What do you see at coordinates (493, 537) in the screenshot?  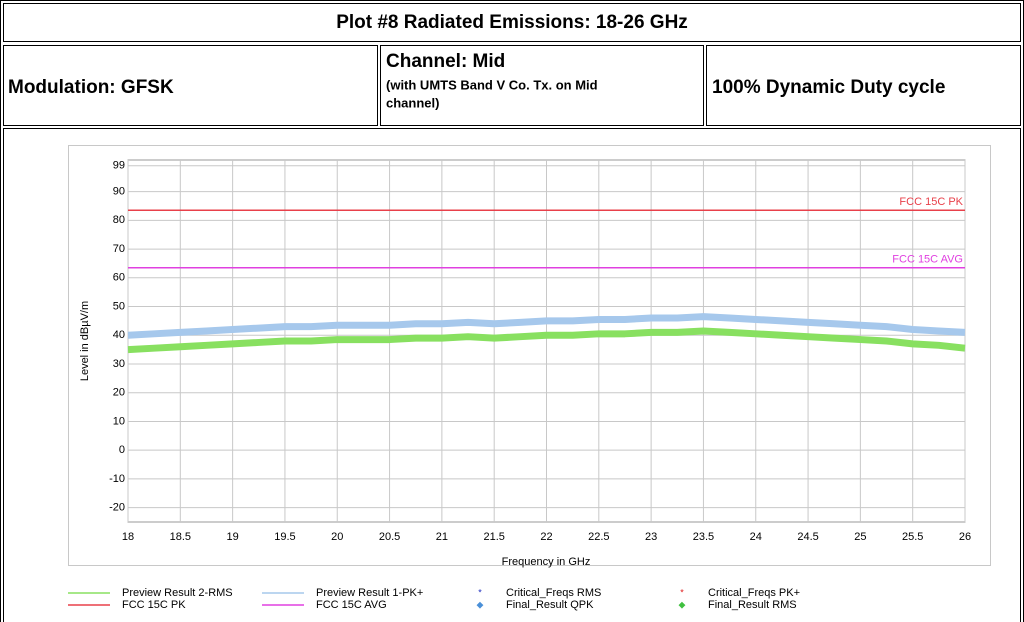 I see `x-tick-label: 21.5` at bounding box center [493, 537].